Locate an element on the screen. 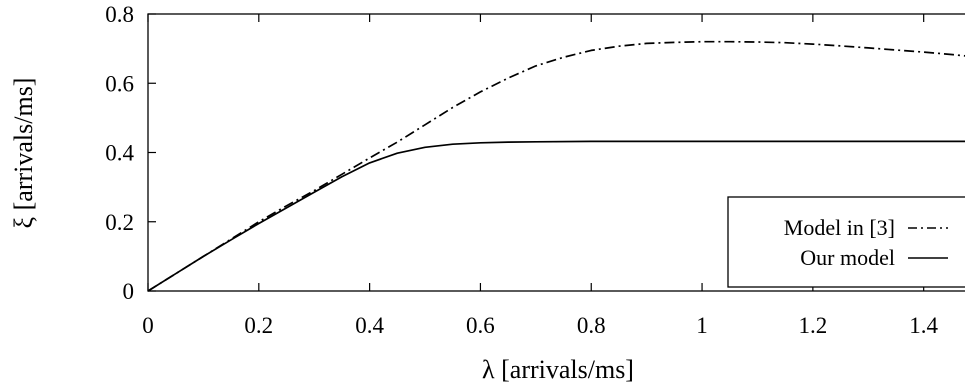 The image size is (965, 388). x-tick-label: 1.4 is located at coordinates (923, 325).